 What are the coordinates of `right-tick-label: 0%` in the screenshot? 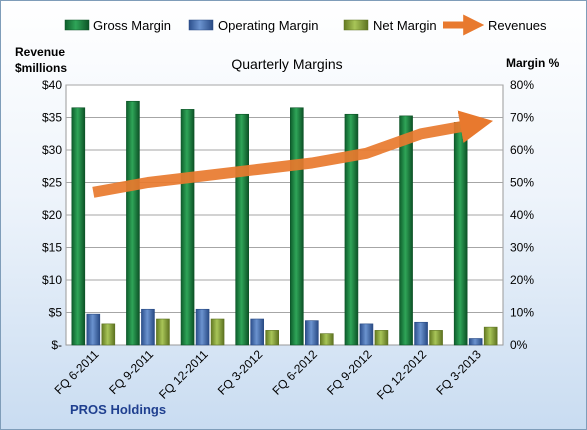 It's located at (519, 345).